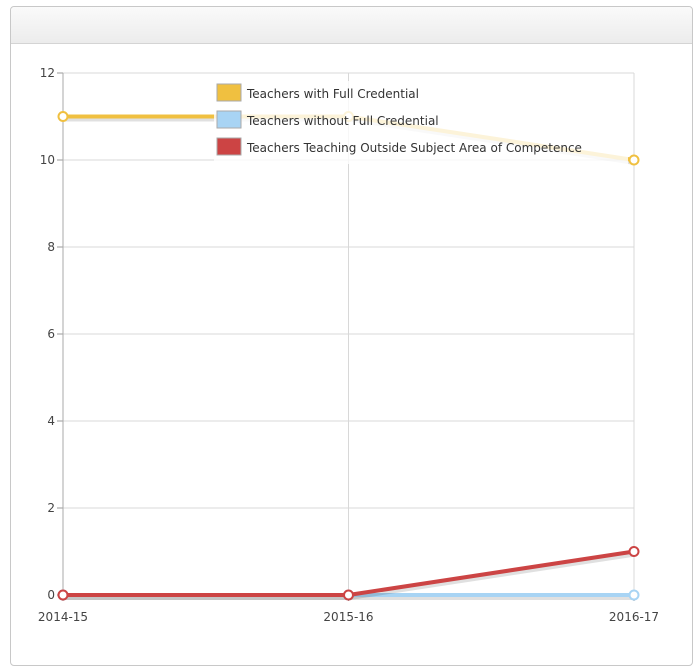 This screenshot has width=697, height=666. I want to click on legend-label: Teachers without Full Credential, so click(342, 121).